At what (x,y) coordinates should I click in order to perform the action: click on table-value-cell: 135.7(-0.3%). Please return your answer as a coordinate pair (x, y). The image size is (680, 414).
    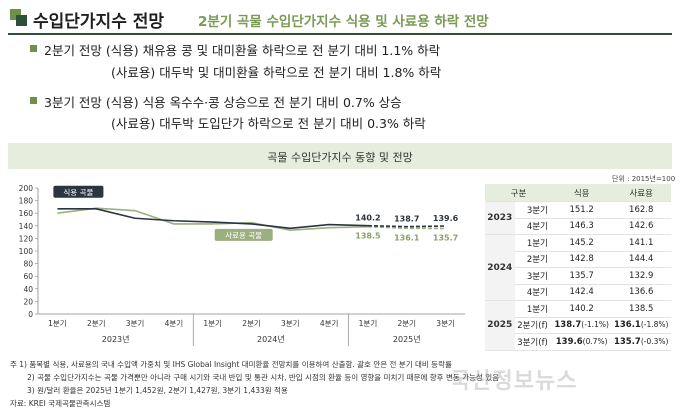
    Looking at the image, I should click on (641, 342).